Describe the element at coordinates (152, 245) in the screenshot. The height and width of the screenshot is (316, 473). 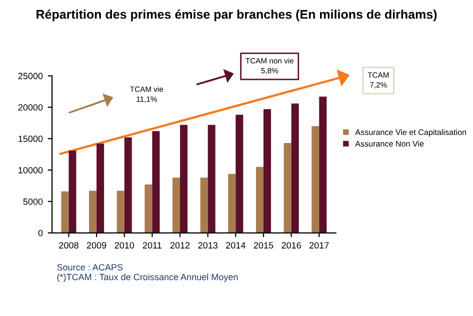
I see `x-tick-label: 2011` at that location.